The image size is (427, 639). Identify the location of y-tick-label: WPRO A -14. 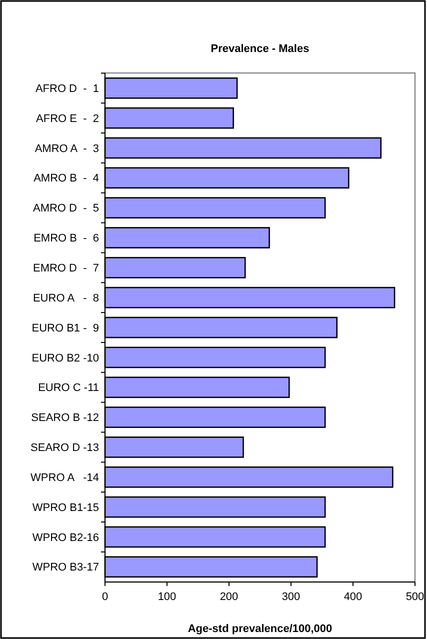
(64, 478).